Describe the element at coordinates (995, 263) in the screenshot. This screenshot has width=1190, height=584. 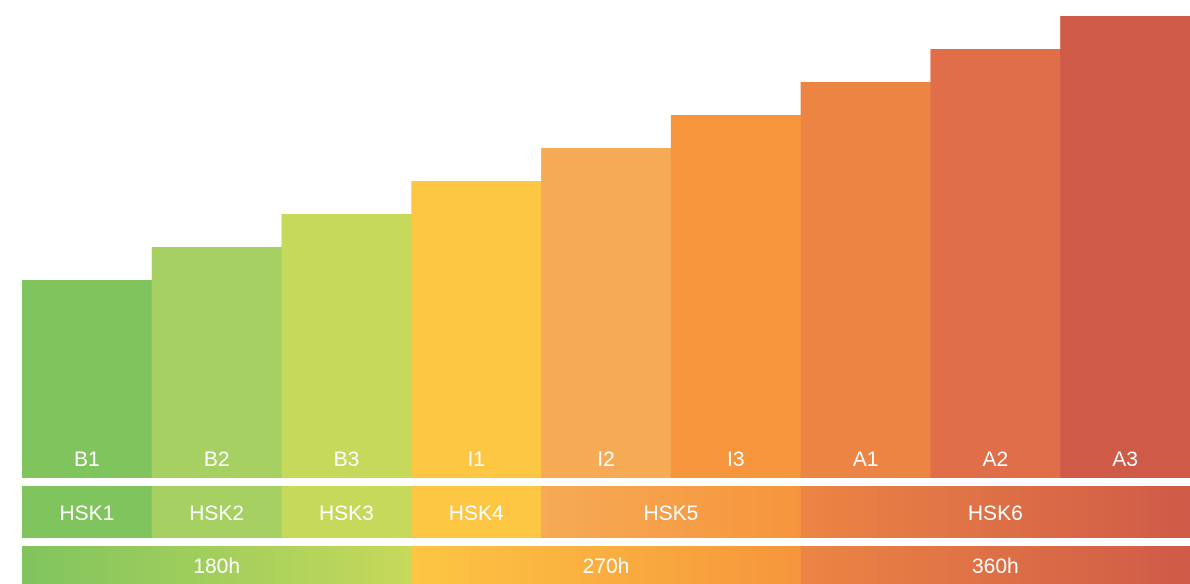
I see `bar-a2` at that location.